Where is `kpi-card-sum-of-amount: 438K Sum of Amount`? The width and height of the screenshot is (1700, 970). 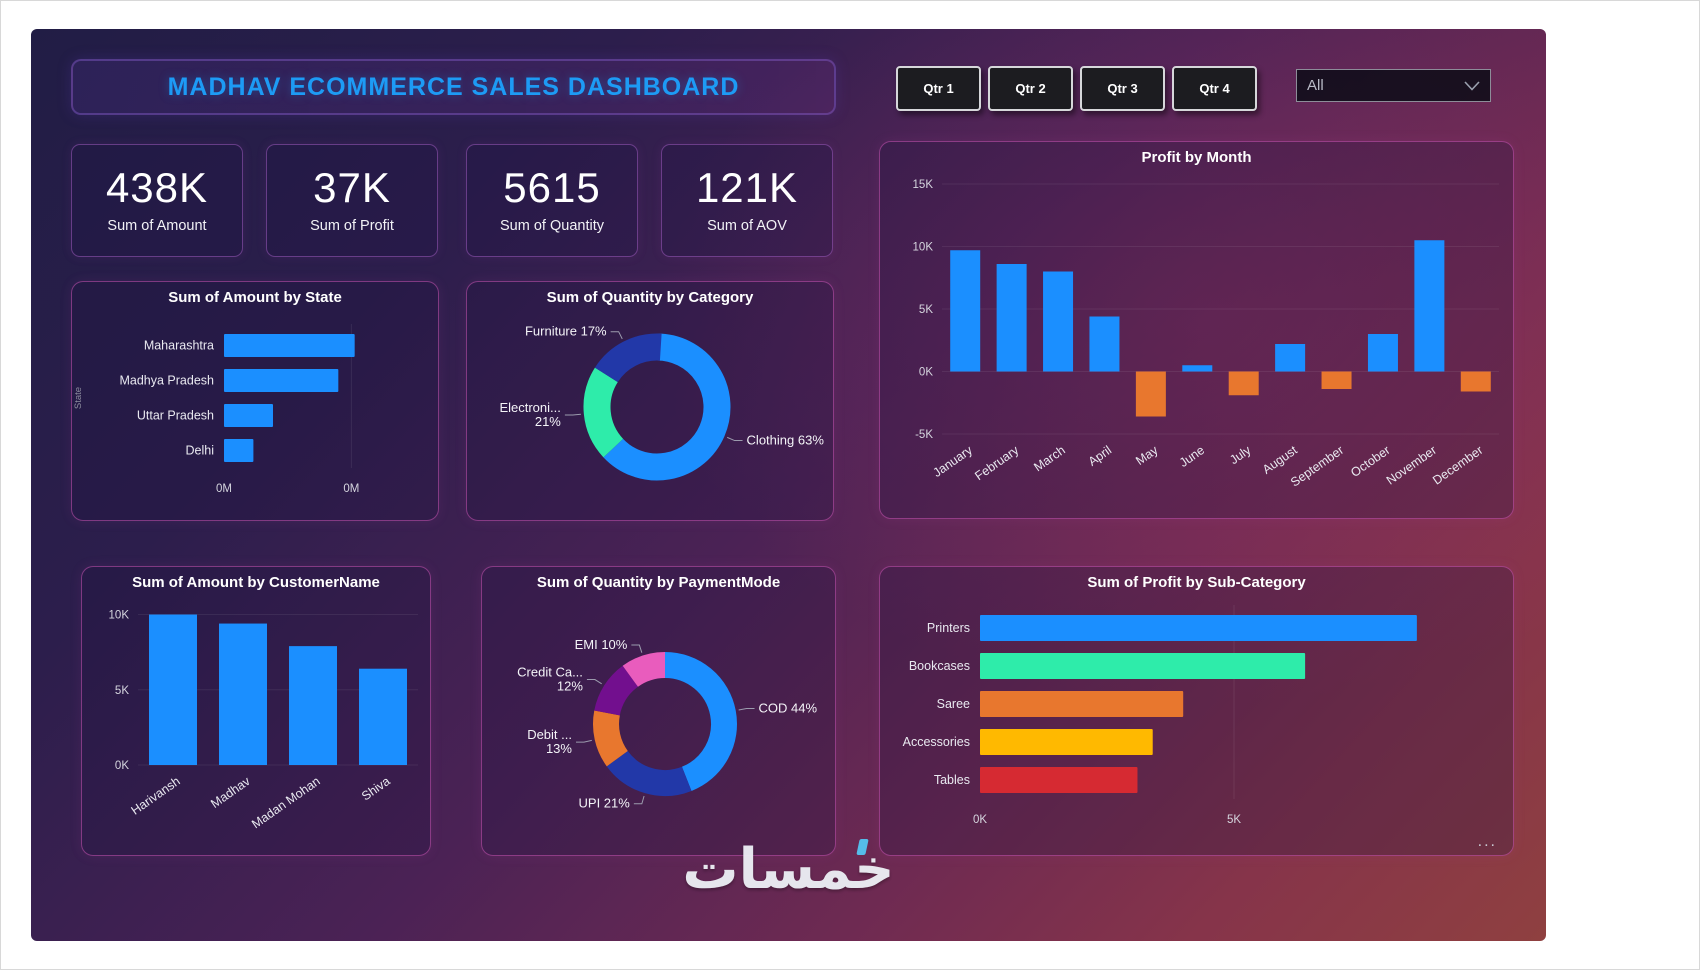 kpi-card-sum-of-amount: 438K Sum of Amount is located at coordinates (157, 200).